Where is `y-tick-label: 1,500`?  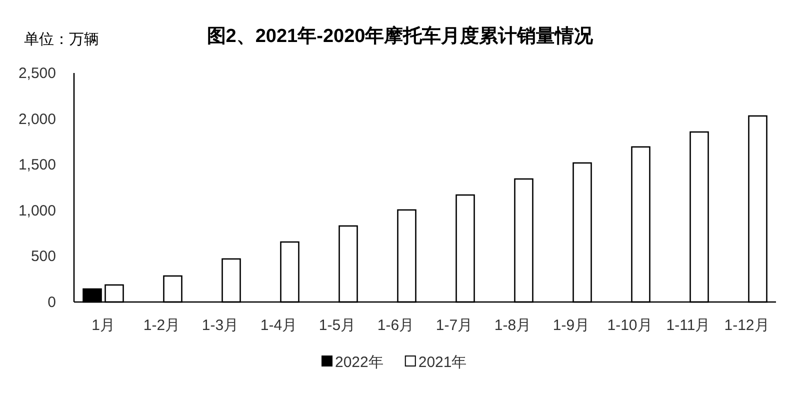 y-tick-label: 1,500 is located at coordinates (37, 165).